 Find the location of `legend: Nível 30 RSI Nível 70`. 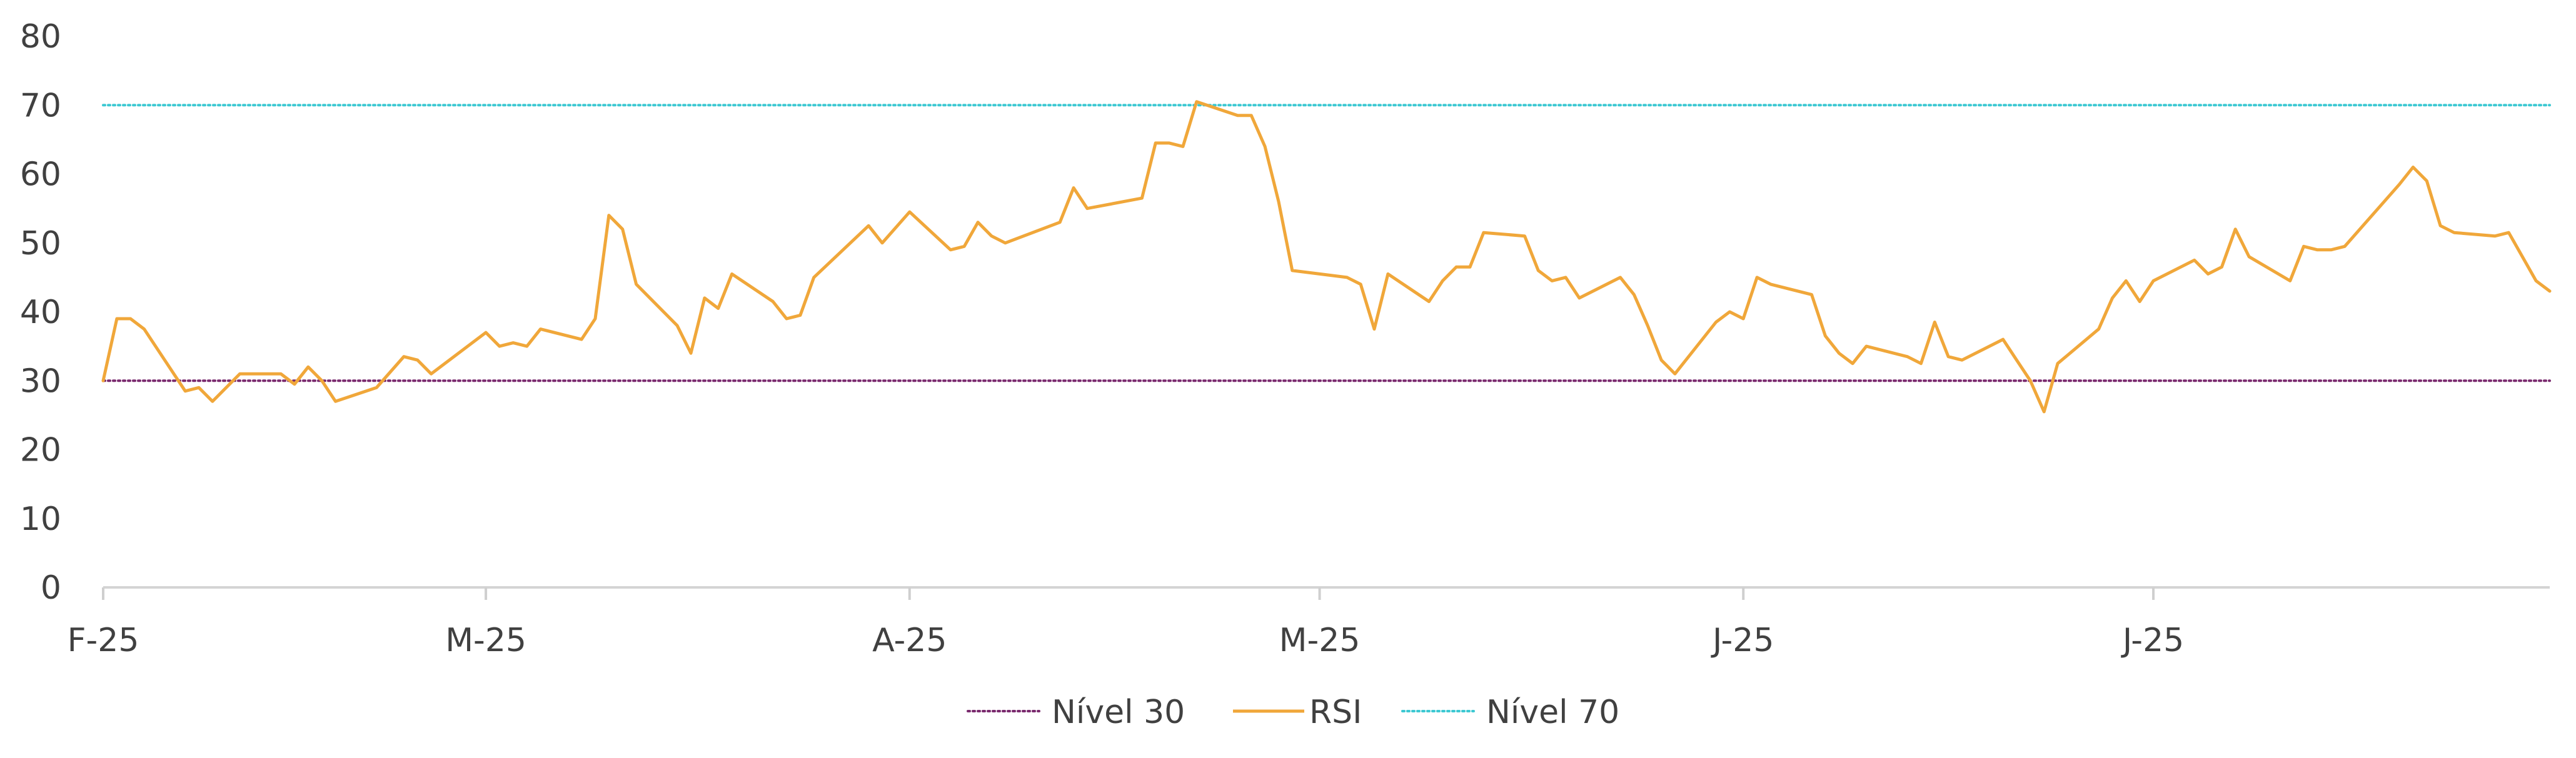

legend: Nível 30 RSI Nível 70 is located at coordinates (1293, 712).